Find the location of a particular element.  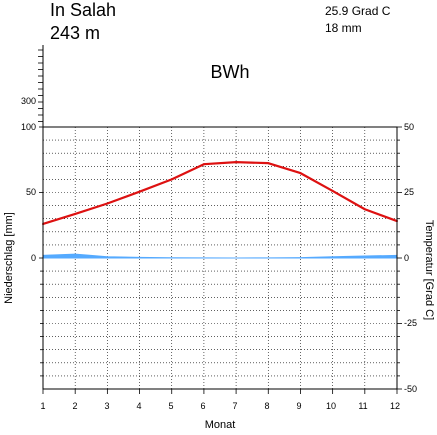

x-tick-label: 1 is located at coordinates (42, 406).